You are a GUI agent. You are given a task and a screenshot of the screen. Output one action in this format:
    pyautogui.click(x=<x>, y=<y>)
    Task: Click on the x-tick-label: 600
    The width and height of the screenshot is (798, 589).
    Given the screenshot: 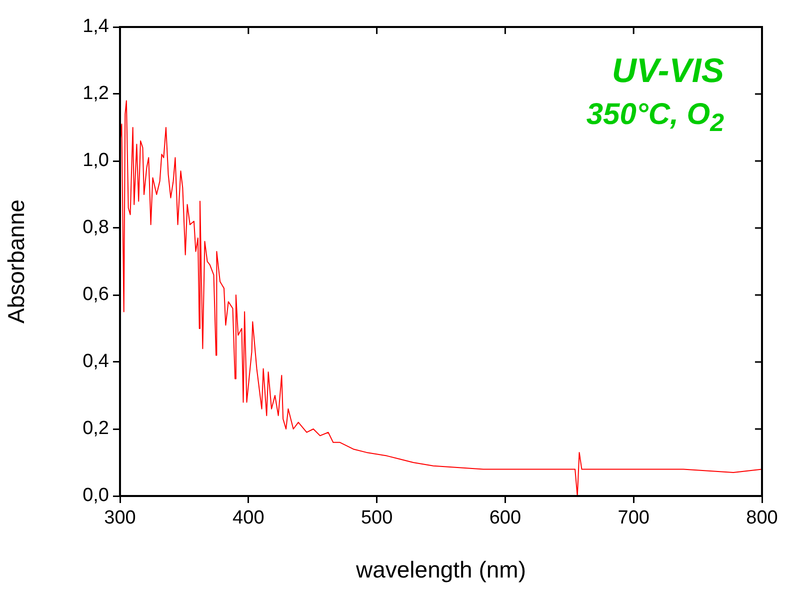 What is the action you would take?
    pyautogui.click(x=505, y=518)
    